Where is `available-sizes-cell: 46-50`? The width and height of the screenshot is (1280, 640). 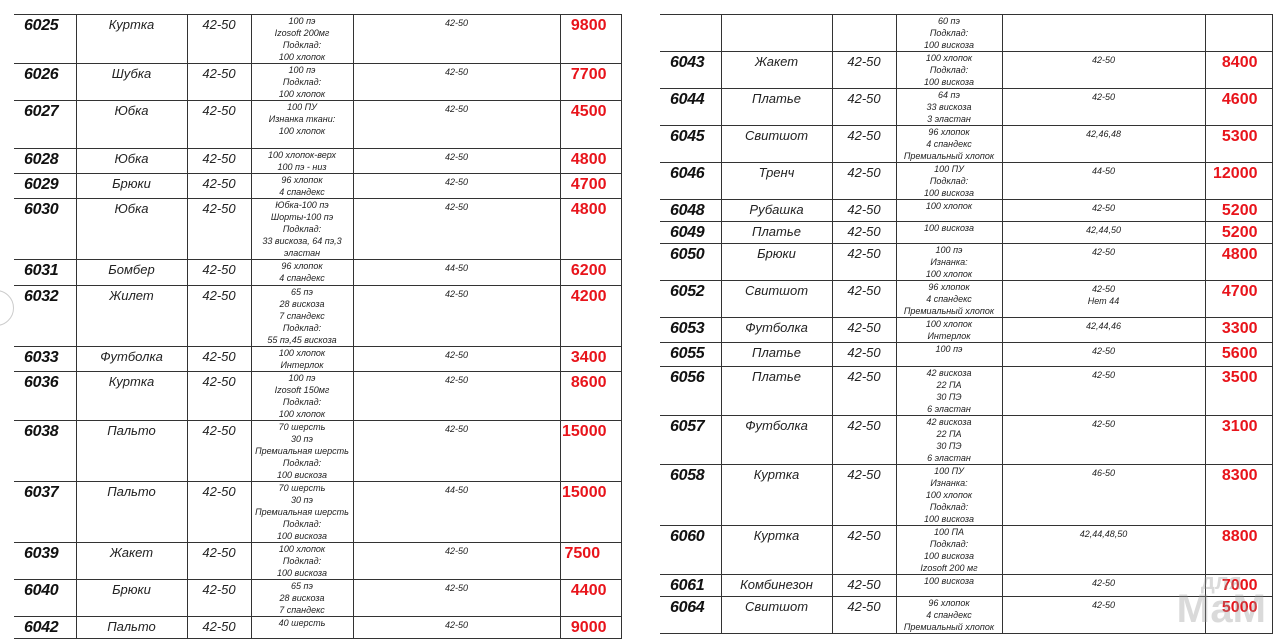 available-sizes-cell: 46-50 is located at coordinates (1103, 495).